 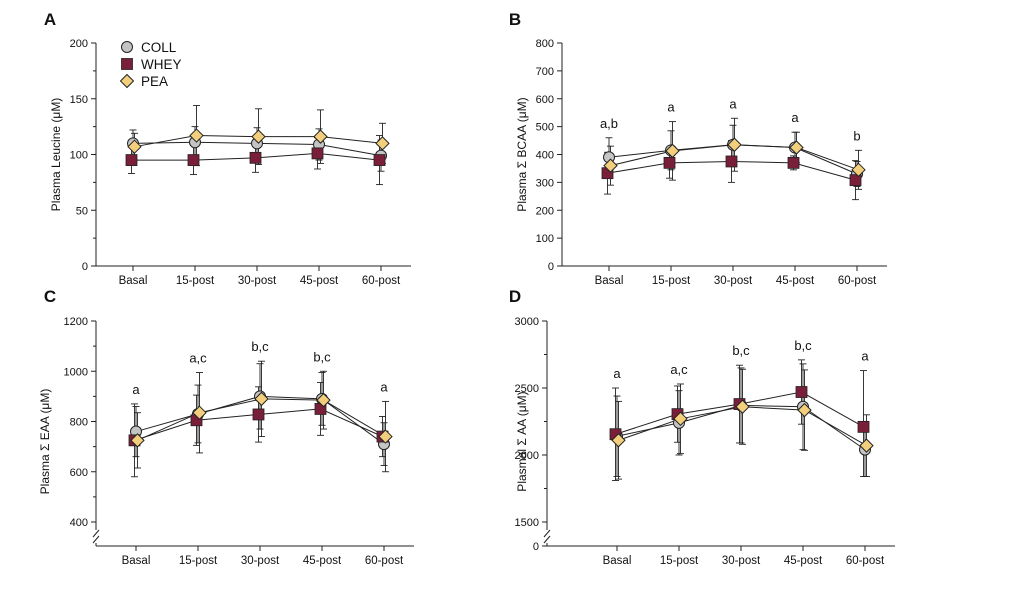 What do you see at coordinates (515, 296) in the screenshot?
I see `panel-letter: D` at bounding box center [515, 296].